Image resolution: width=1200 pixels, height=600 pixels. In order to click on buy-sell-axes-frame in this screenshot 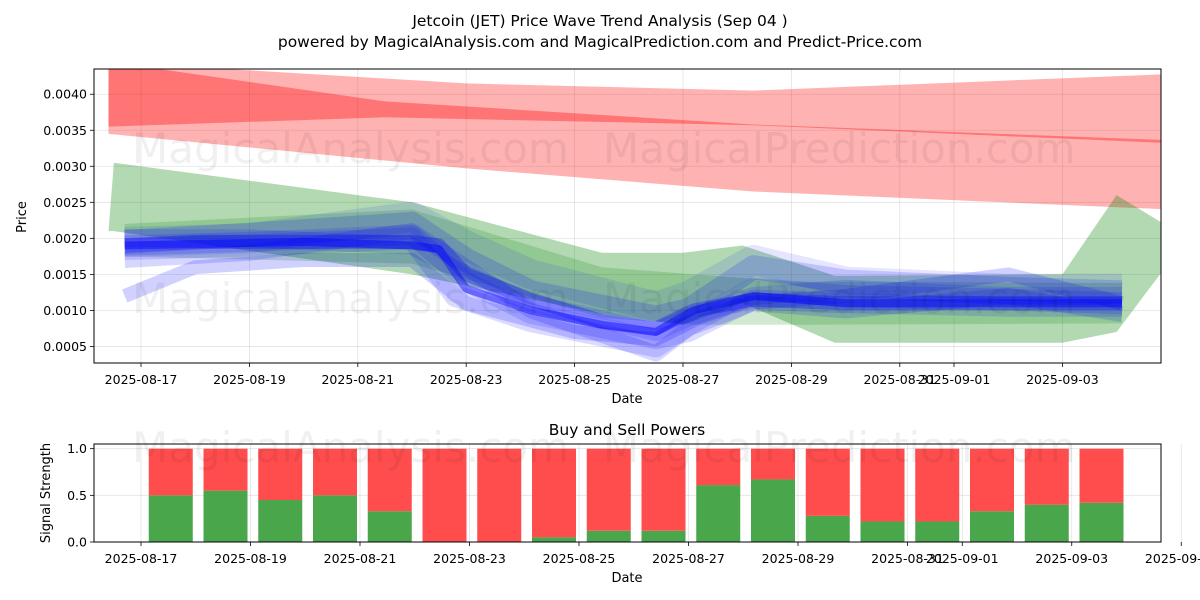, I will do `click(627, 493)`.